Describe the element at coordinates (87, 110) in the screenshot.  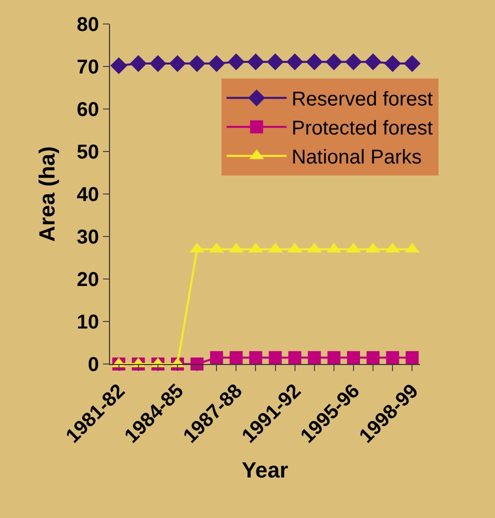
I see `y-tick-label: 60` at that location.